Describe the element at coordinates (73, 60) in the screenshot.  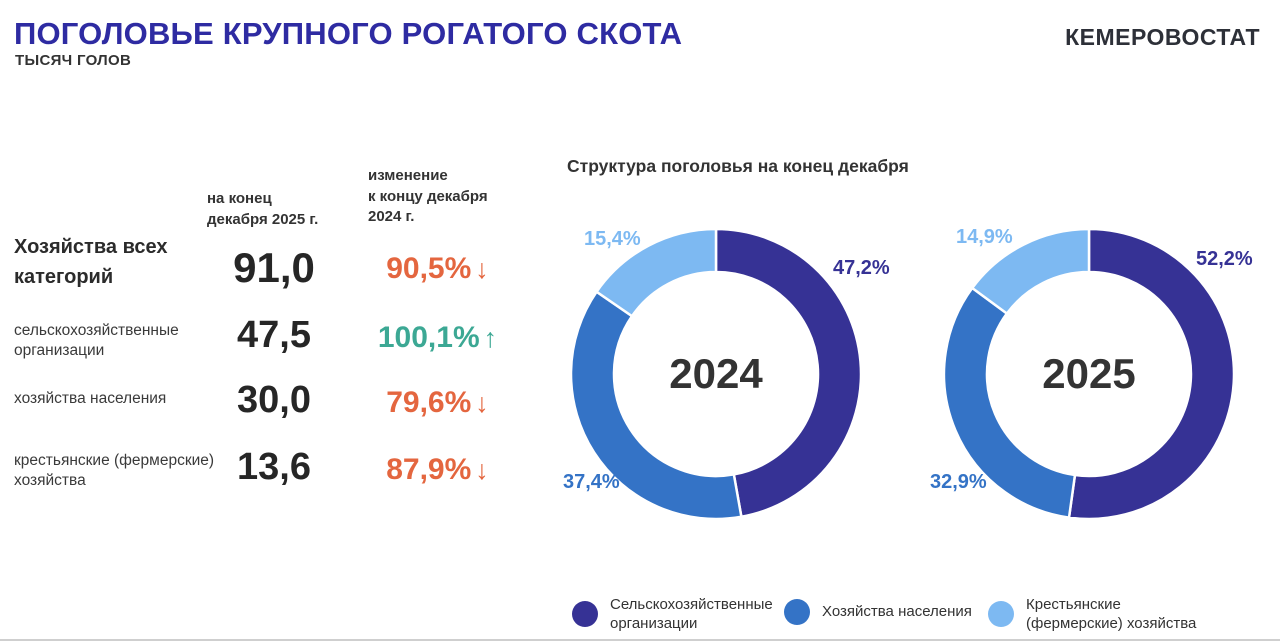
I see `page-subtitle: тысяч голов` at that location.